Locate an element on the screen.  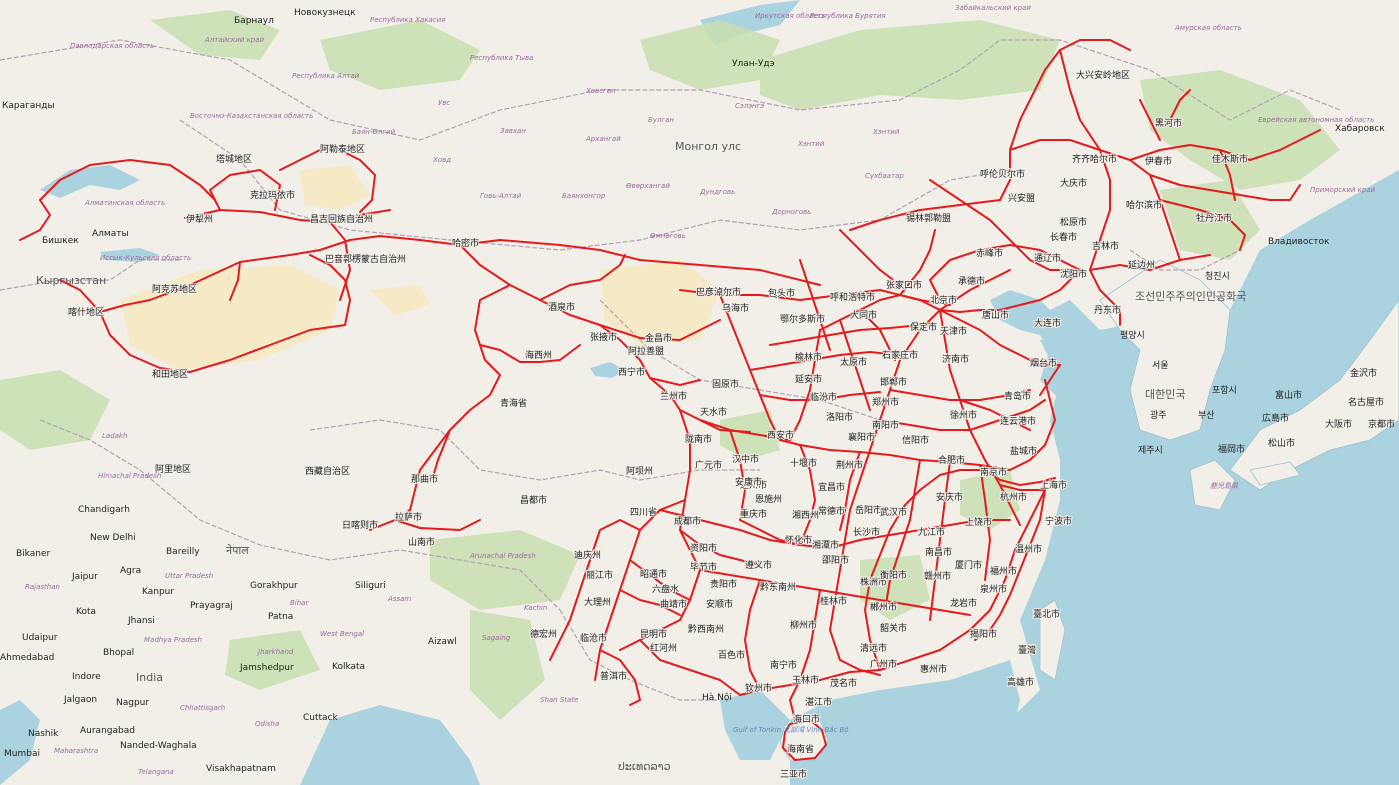
label-dandong: 丹东市 is located at coordinates (1107, 310).